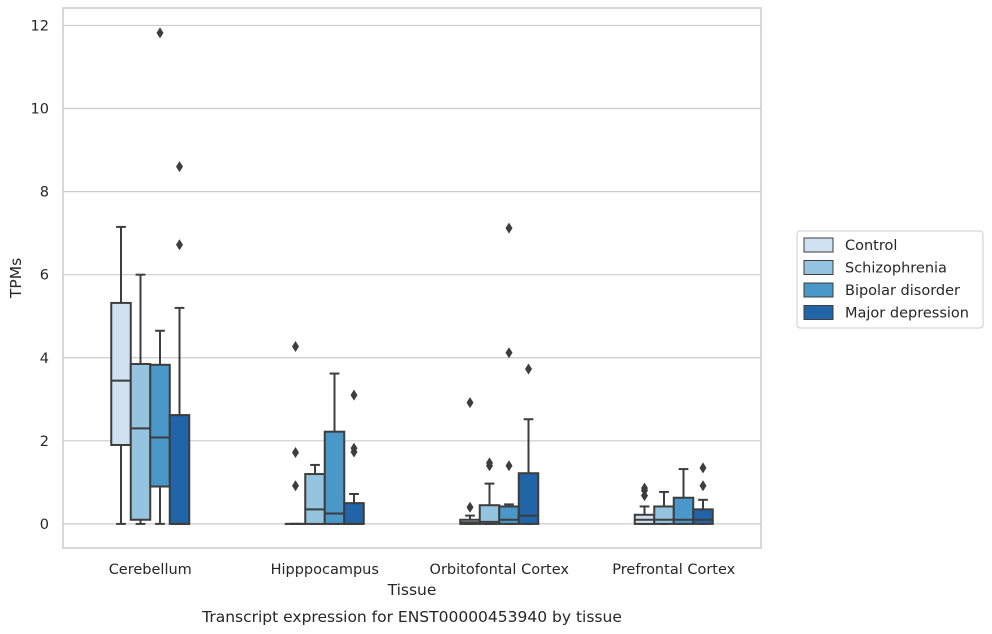  I want to click on y-tick-label: 8, so click(44, 193).